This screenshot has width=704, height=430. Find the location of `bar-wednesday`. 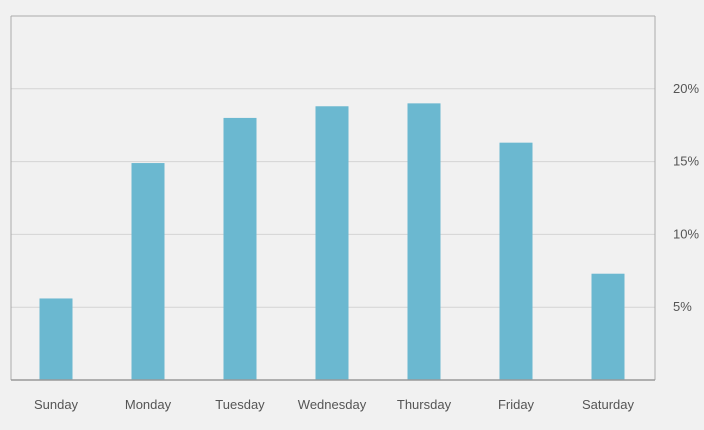

bar-wednesday is located at coordinates (332, 243).